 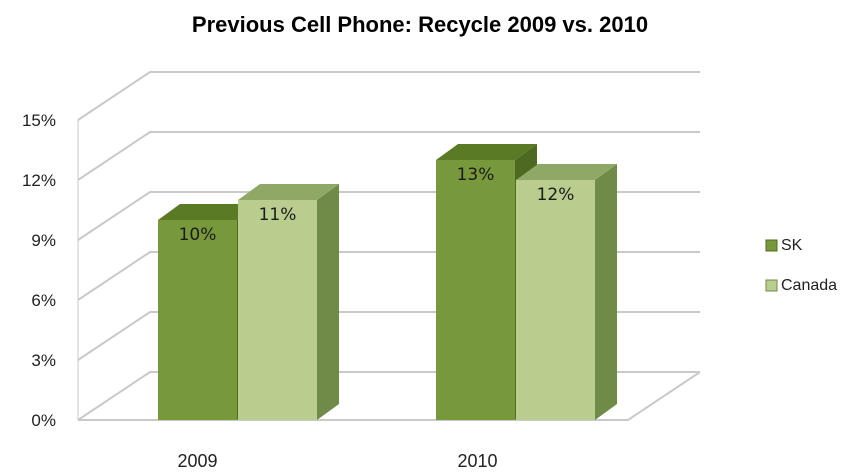 What do you see at coordinates (43, 360) in the screenshot?
I see `y-tick-label: 3%` at bounding box center [43, 360].